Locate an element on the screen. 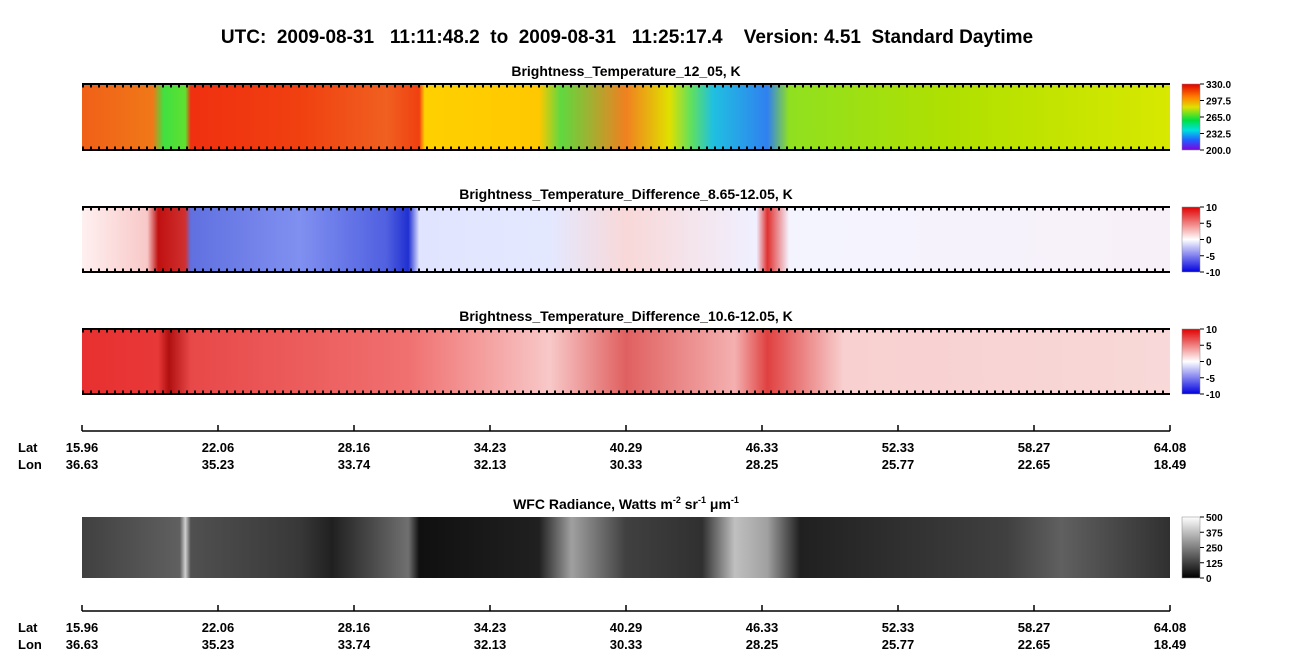  colorbar-label: 265.0 is located at coordinates (1218, 118).